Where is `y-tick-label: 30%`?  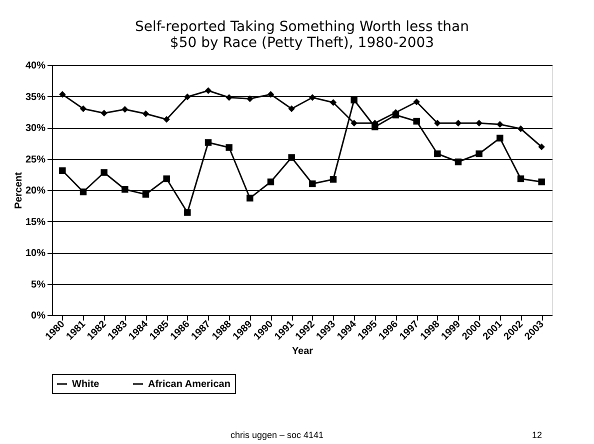
y-tick-label: 30% is located at coordinates (35, 128).